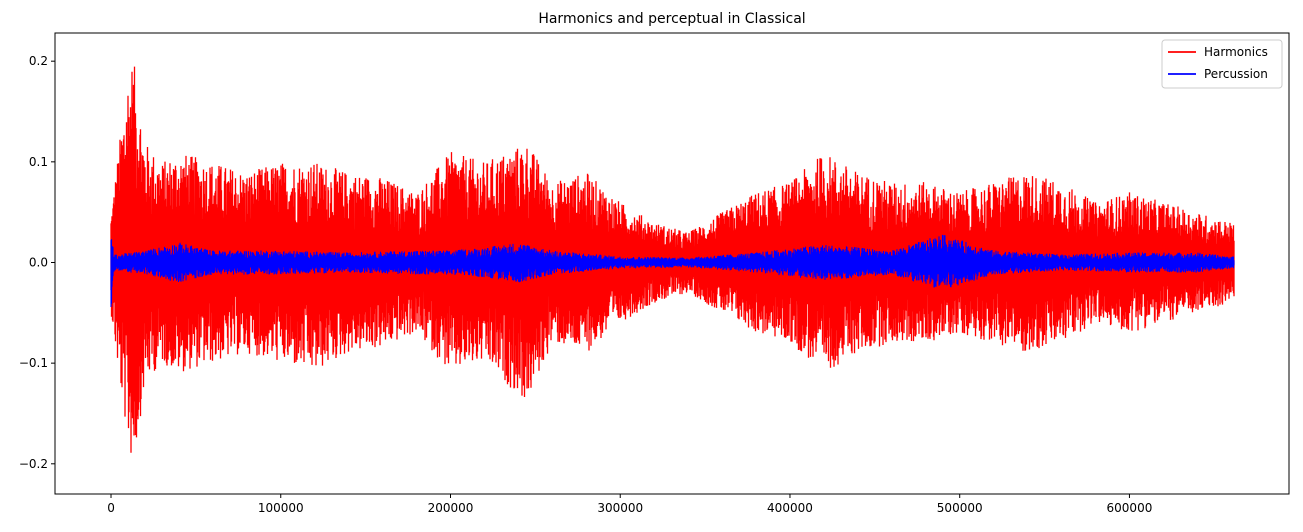 This screenshot has height=532, width=1303. Describe the element at coordinates (672, 271) in the screenshot. I see `series-line-percussion` at that location.